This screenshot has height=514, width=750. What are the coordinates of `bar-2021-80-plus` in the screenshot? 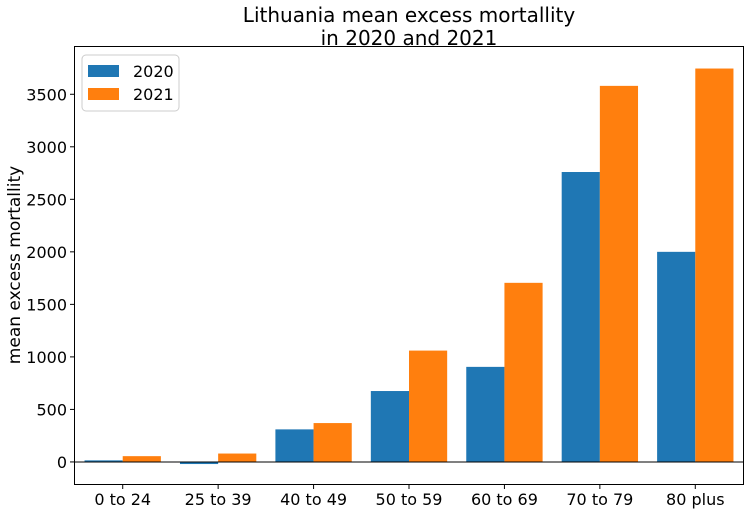 It's located at (714, 265).